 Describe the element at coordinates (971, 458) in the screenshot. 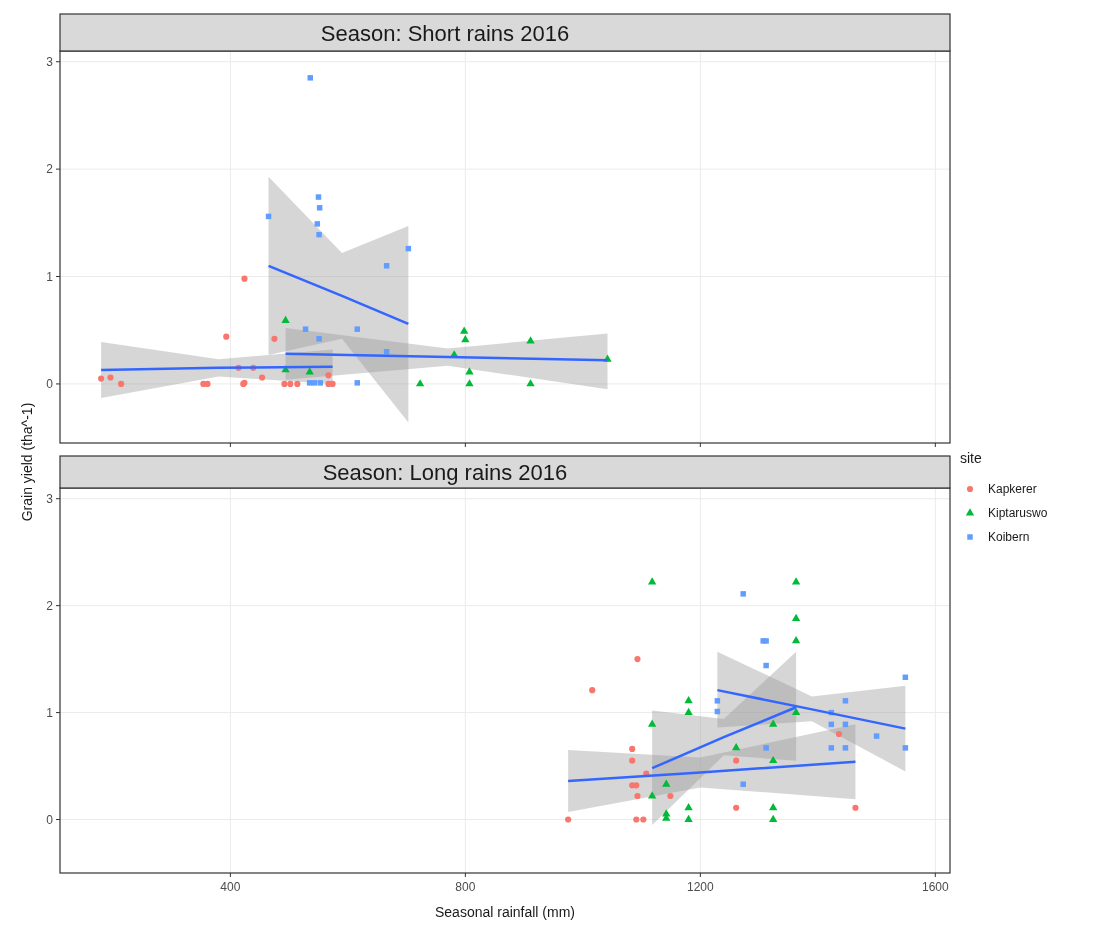

I see `legend-title: site` at that location.